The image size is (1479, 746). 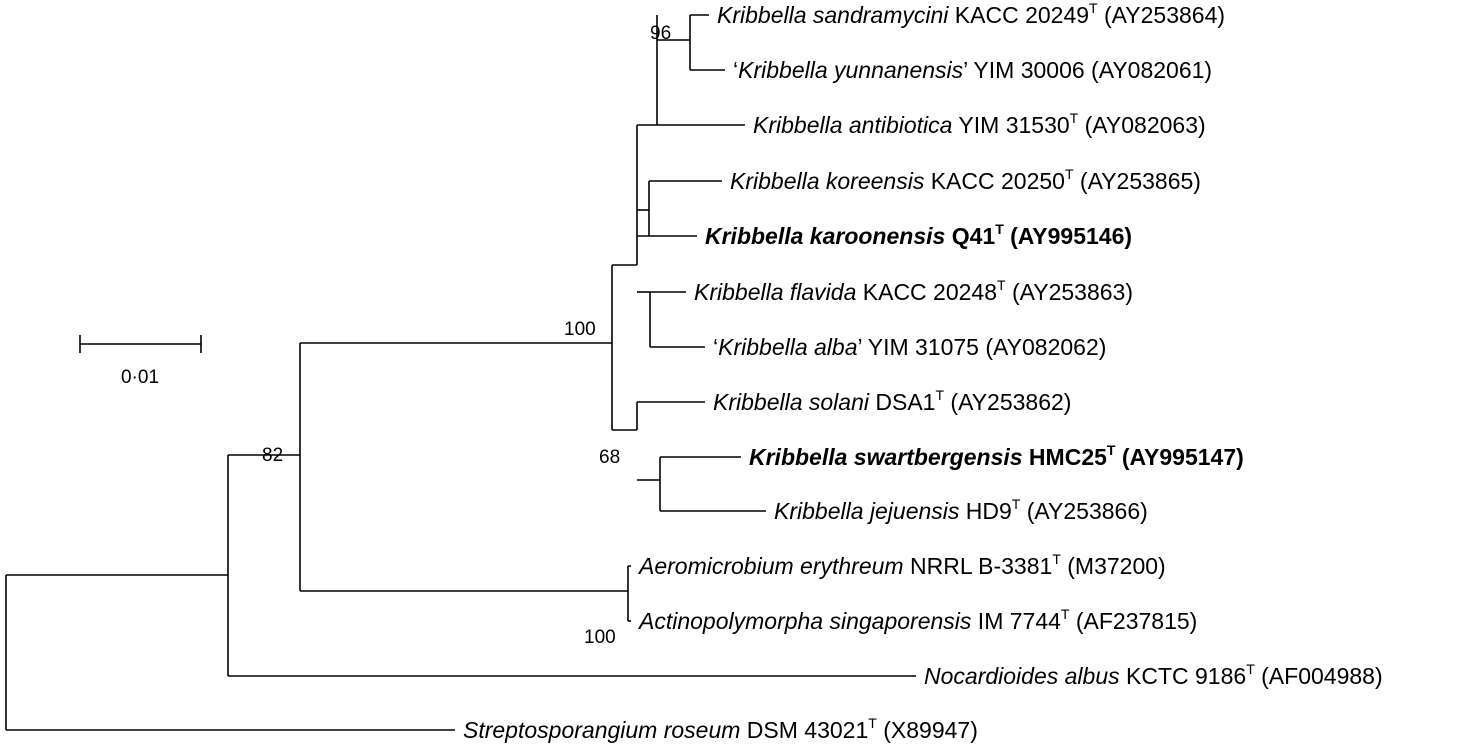 What do you see at coordinates (1042, 347) in the screenshot?
I see `accession-number: (AY082062)` at bounding box center [1042, 347].